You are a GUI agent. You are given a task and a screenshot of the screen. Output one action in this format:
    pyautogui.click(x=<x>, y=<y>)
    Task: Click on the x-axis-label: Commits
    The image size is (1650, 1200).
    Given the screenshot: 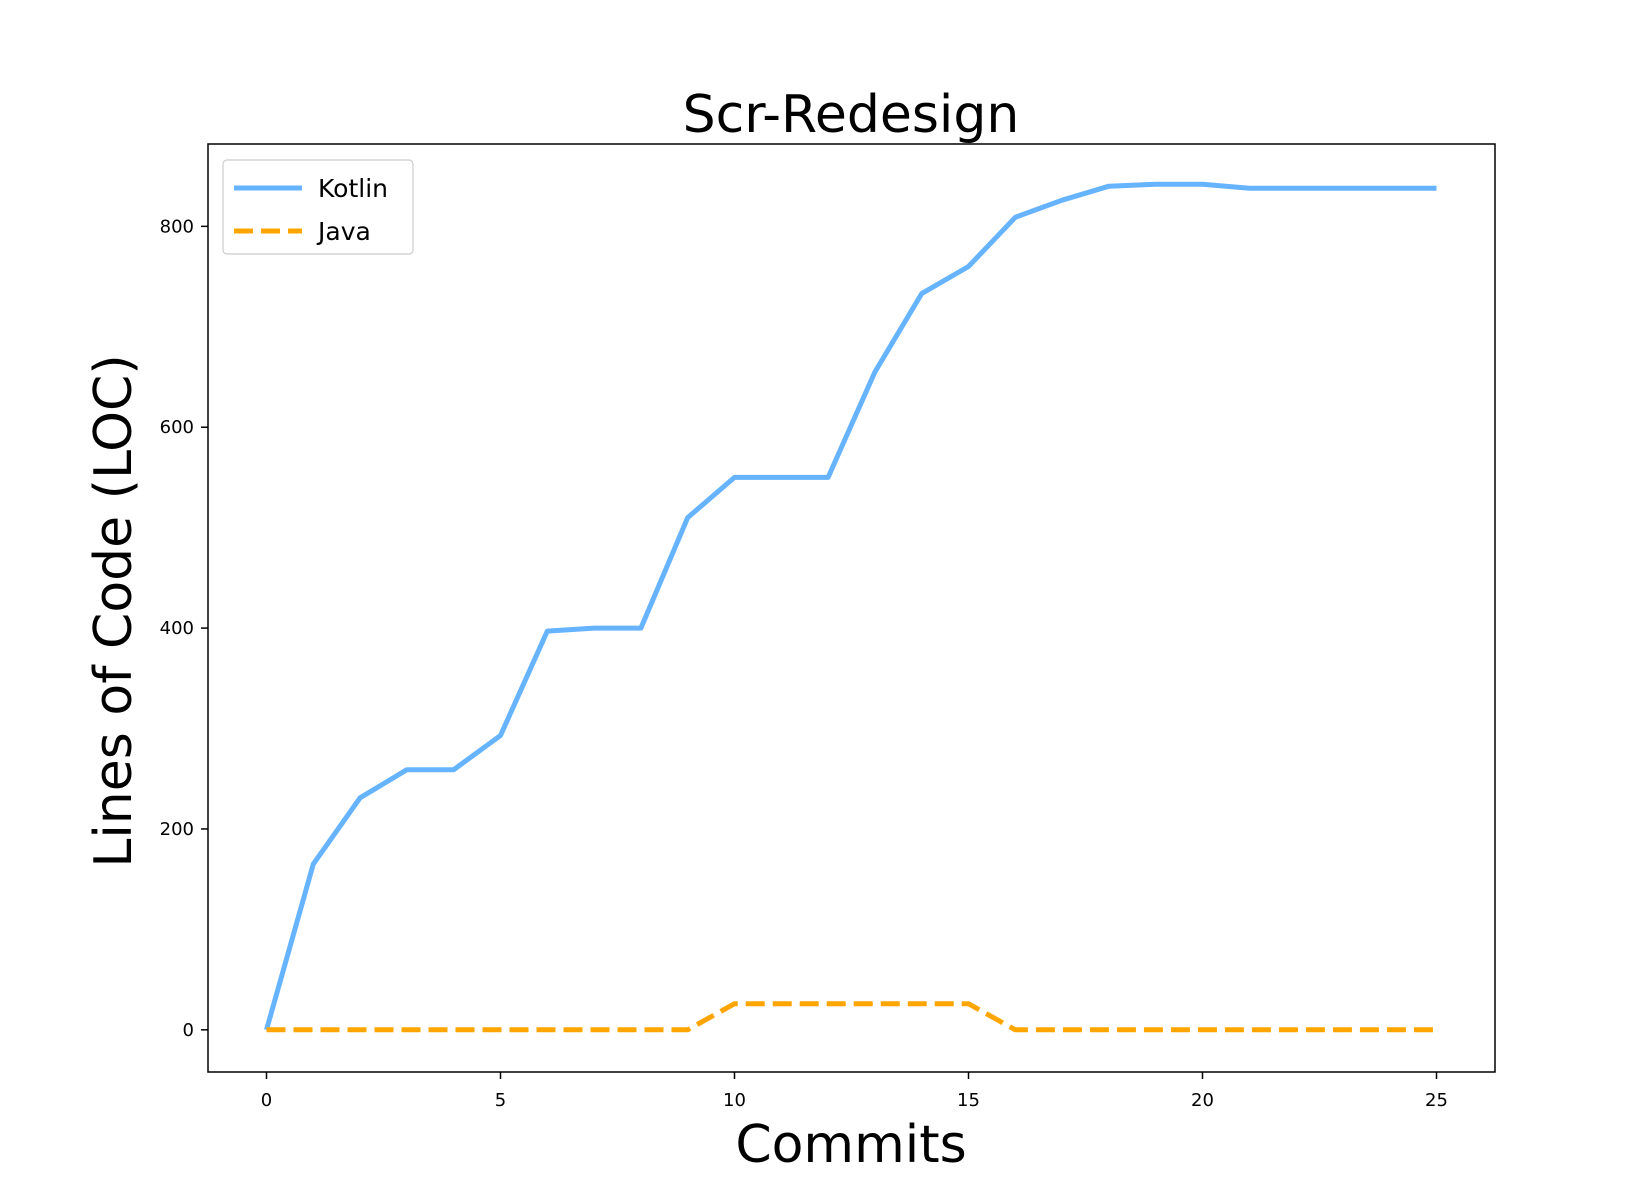 What is the action you would take?
    pyautogui.click(x=850, y=1145)
    